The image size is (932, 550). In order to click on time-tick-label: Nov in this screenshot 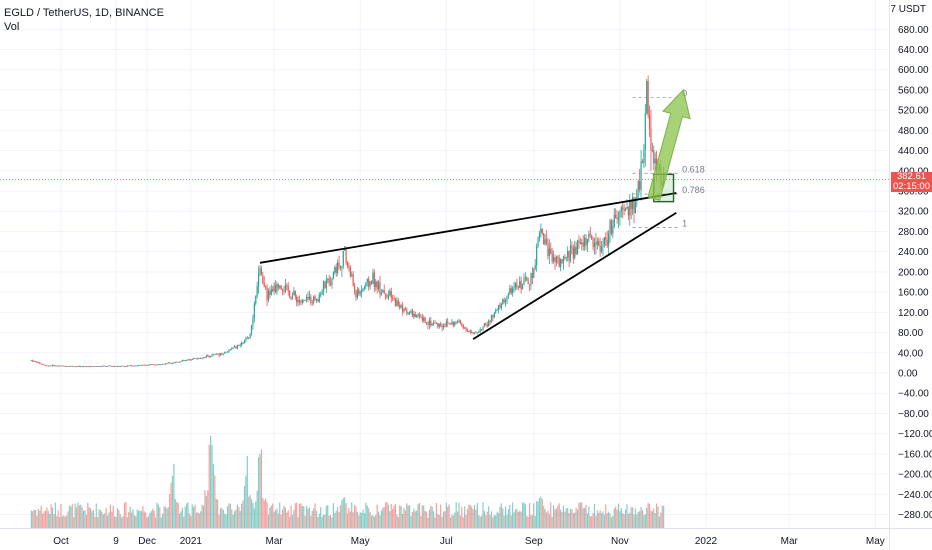, I will do `click(620, 541)`.